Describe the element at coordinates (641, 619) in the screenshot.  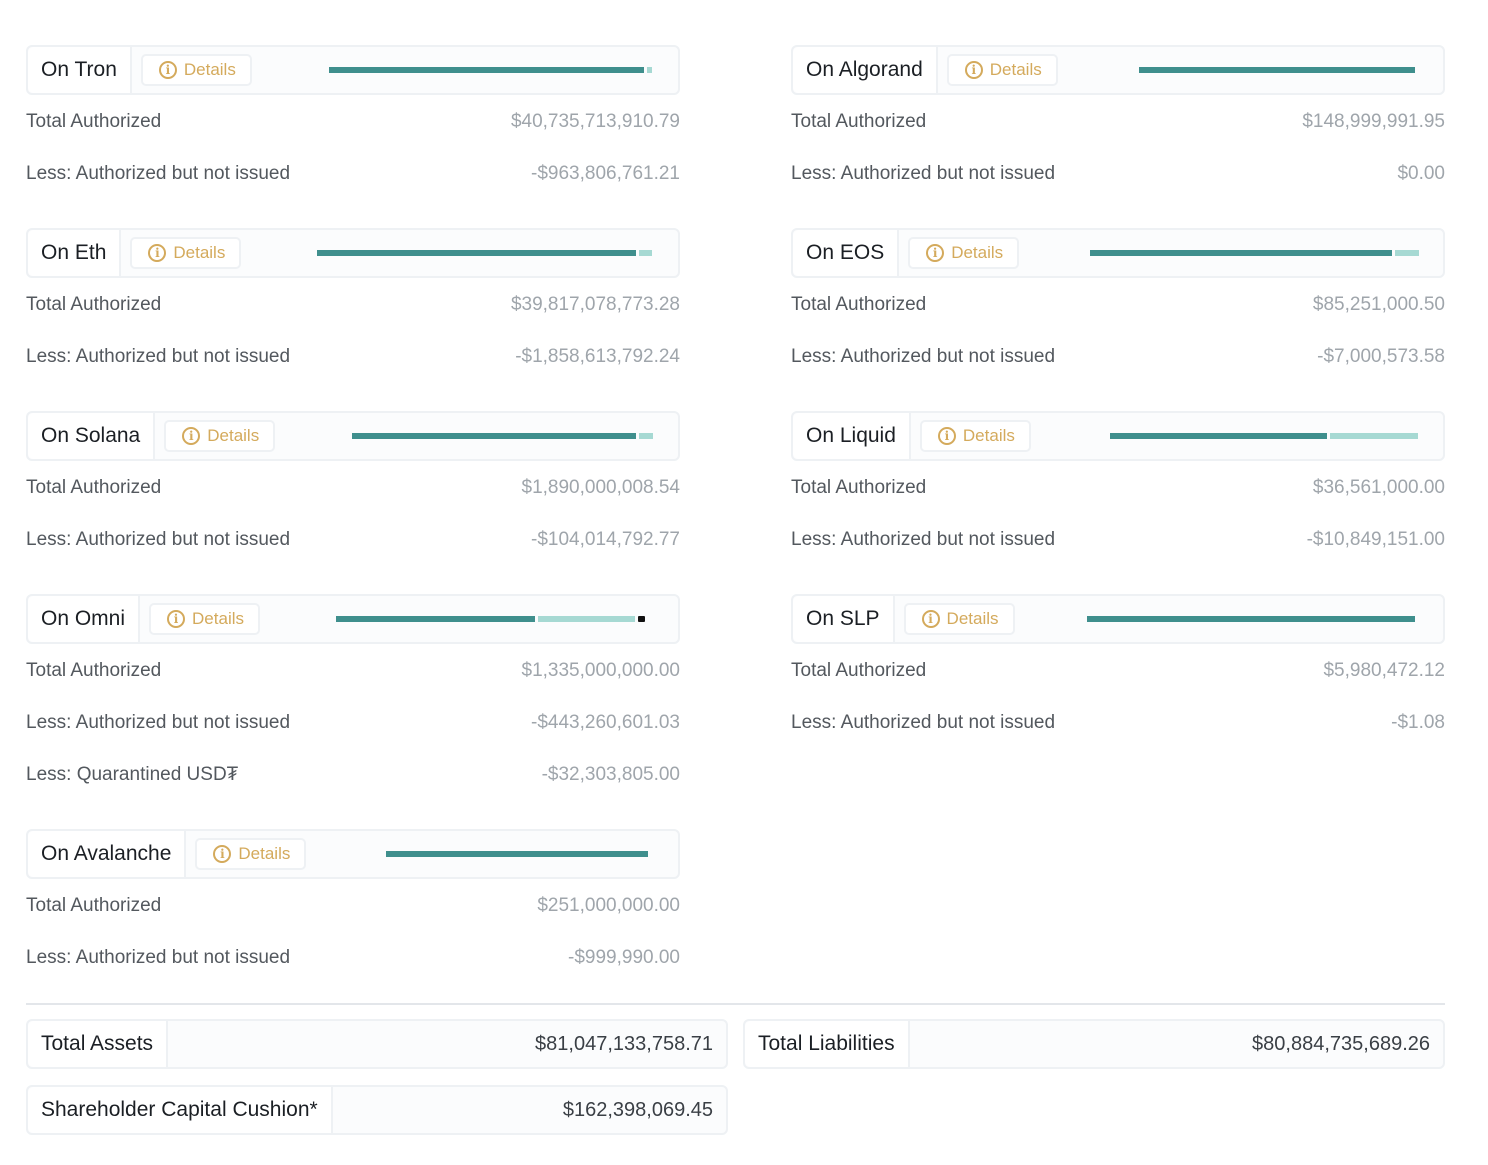
I see `quarantined-segment` at that location.